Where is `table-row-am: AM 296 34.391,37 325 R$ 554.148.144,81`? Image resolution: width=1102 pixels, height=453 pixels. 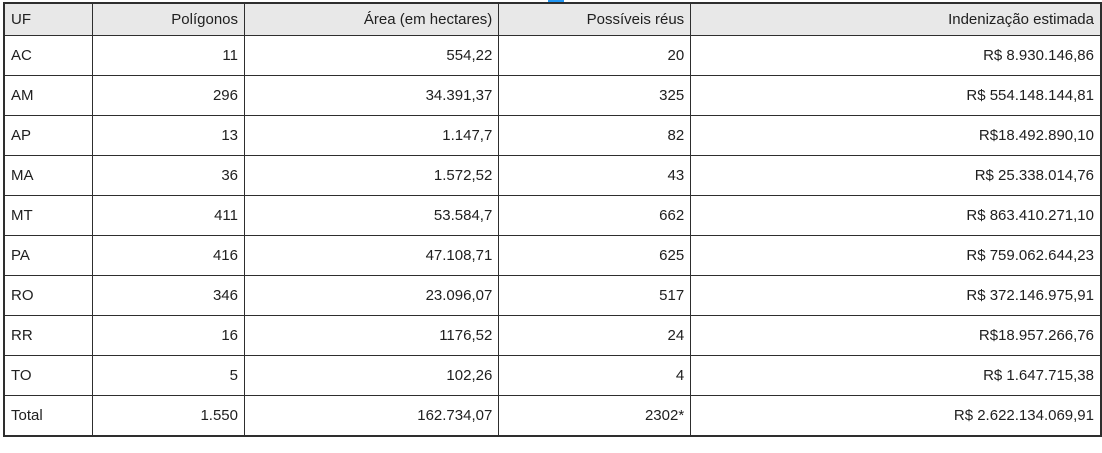 table-row-am: AM 296 34.391,37 325 R$ 554.148.144,81 is located at coordinates (552, 95).